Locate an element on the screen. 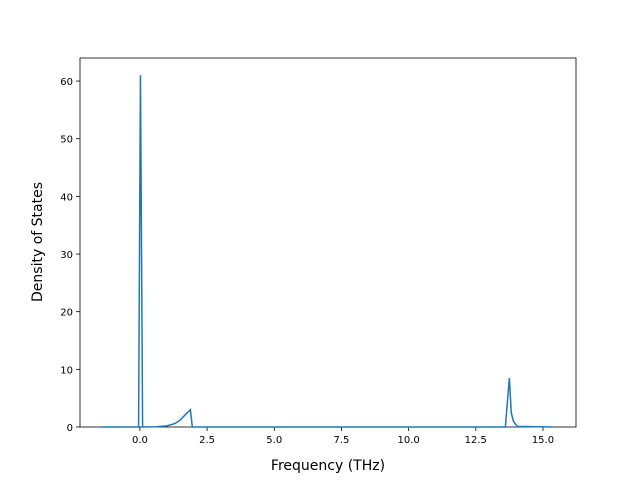 The height and width of the screenshot is (480, 640). x-axis-label: Frequency (THz) is located at coordinates (328, 466).